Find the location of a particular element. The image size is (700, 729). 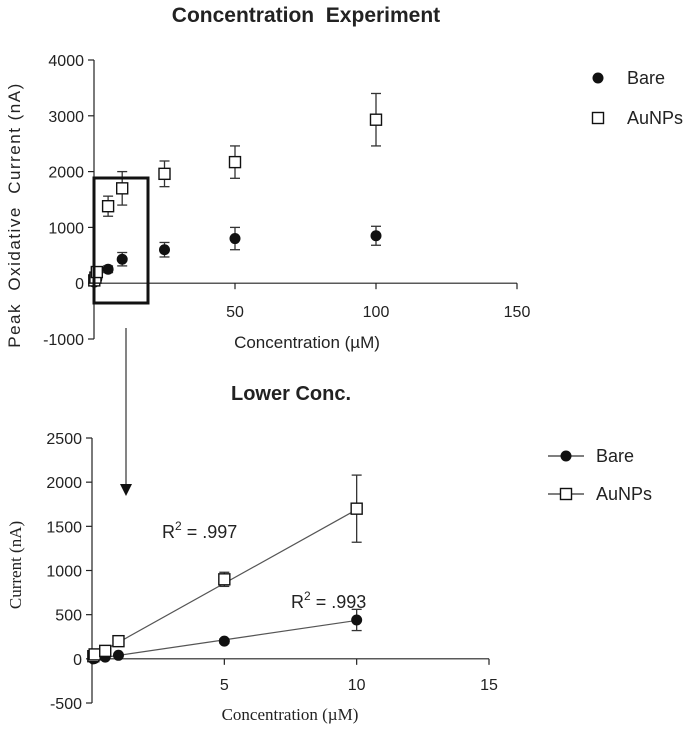

y-tick-label: 1500 is located at coordinates (64, 527).